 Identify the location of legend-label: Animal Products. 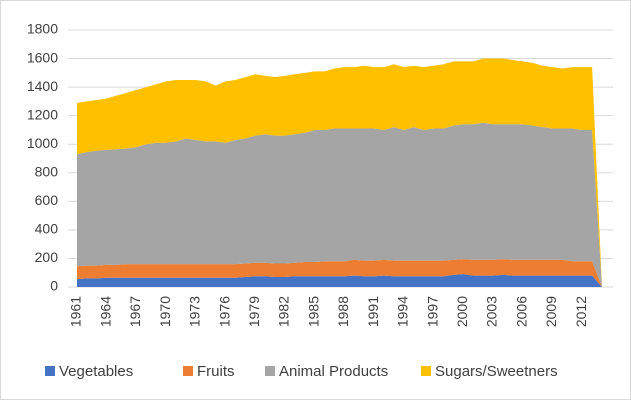
(333, 371).